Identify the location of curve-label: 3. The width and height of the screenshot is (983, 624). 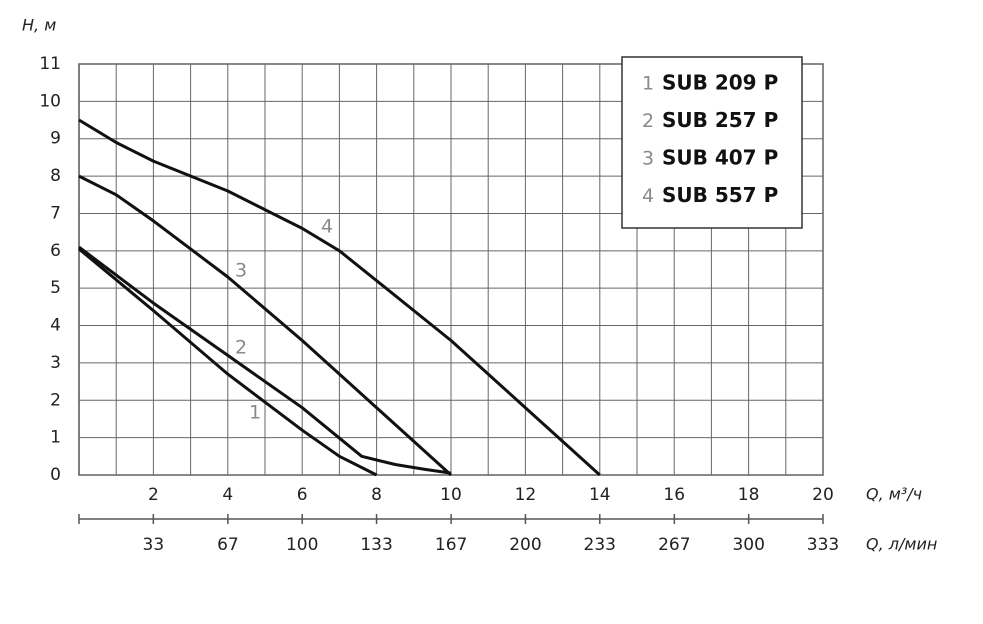
(241, 271).